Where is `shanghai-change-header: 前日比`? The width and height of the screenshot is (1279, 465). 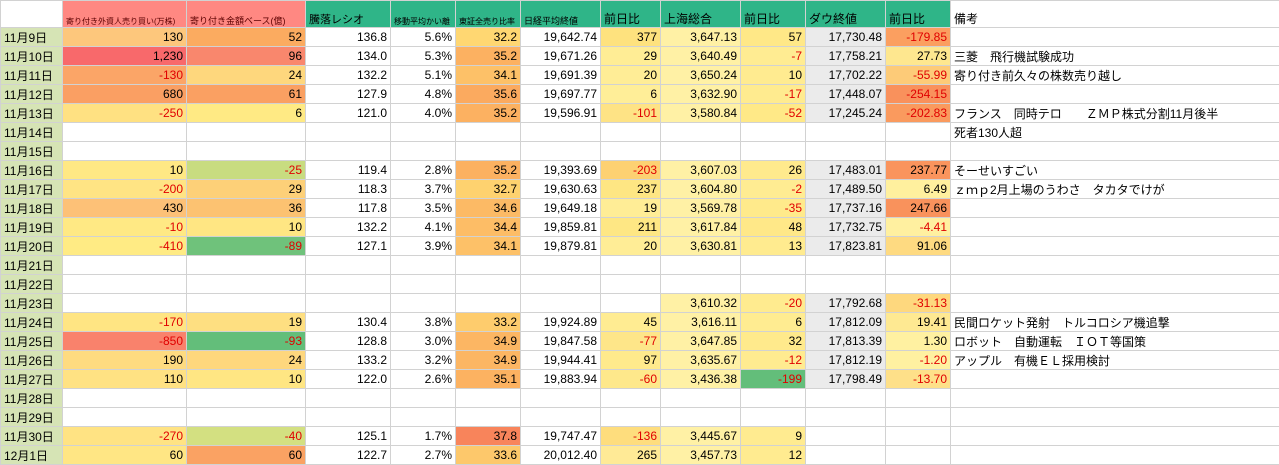
shanghai-change-header: 前日比 is located at coordinates (773, 14).